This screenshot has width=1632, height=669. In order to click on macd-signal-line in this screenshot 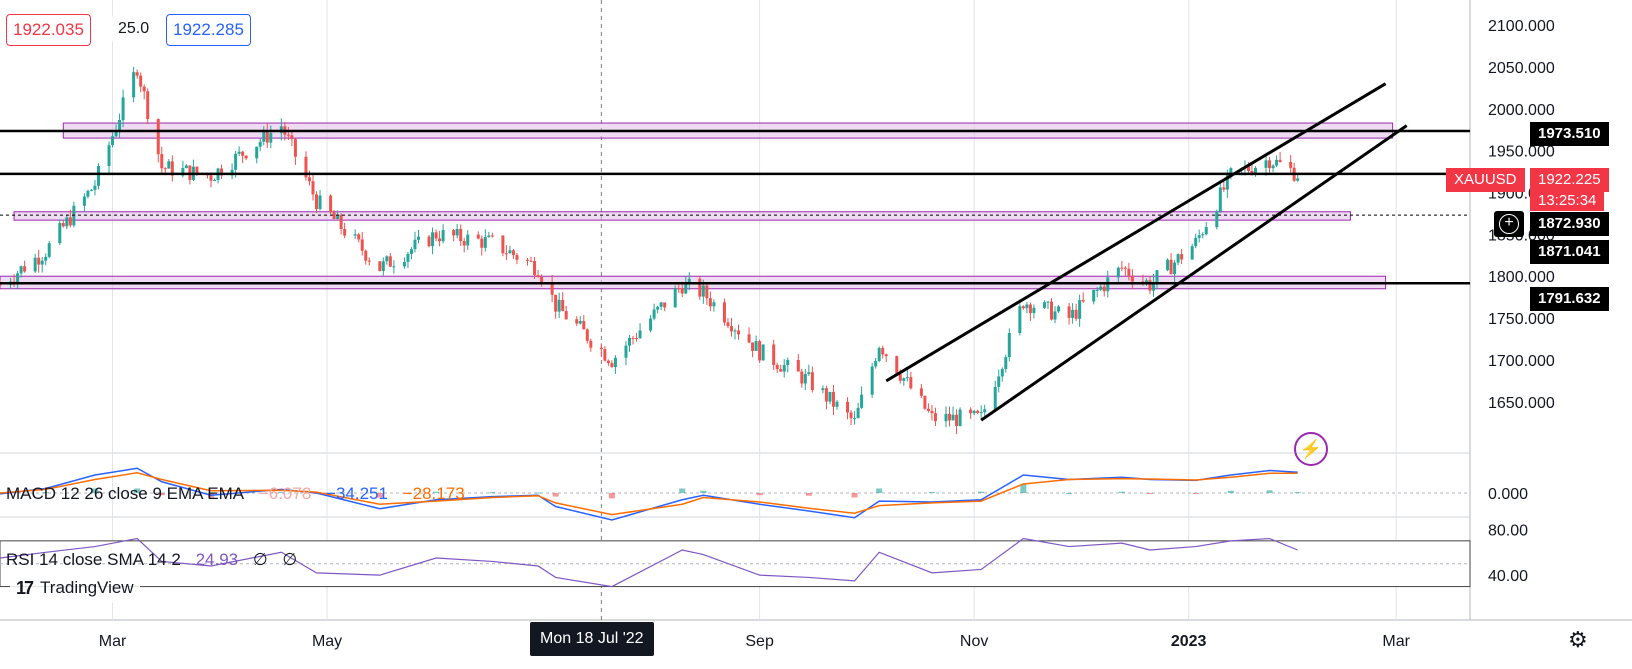, I will do `click(649, 493)`.